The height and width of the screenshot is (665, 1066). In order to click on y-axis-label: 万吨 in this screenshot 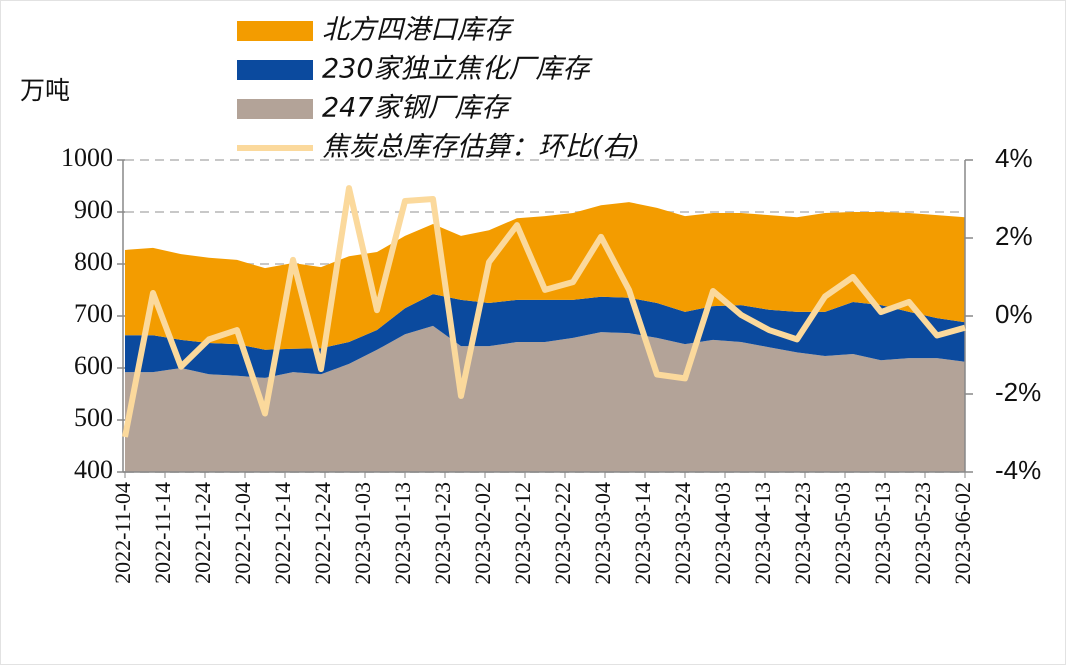, I will do `click(45, 90)`.